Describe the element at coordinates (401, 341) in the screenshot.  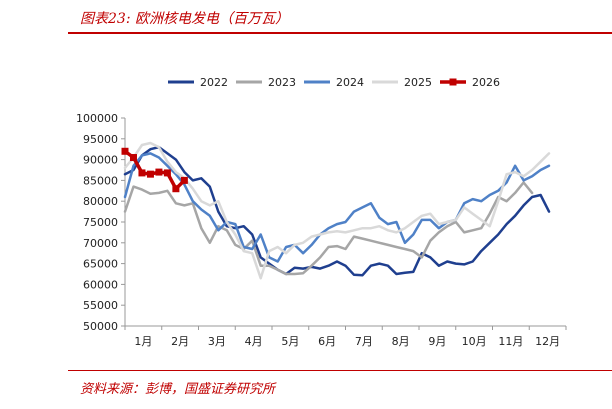
I see `x-tick-label: 8月` at that location.